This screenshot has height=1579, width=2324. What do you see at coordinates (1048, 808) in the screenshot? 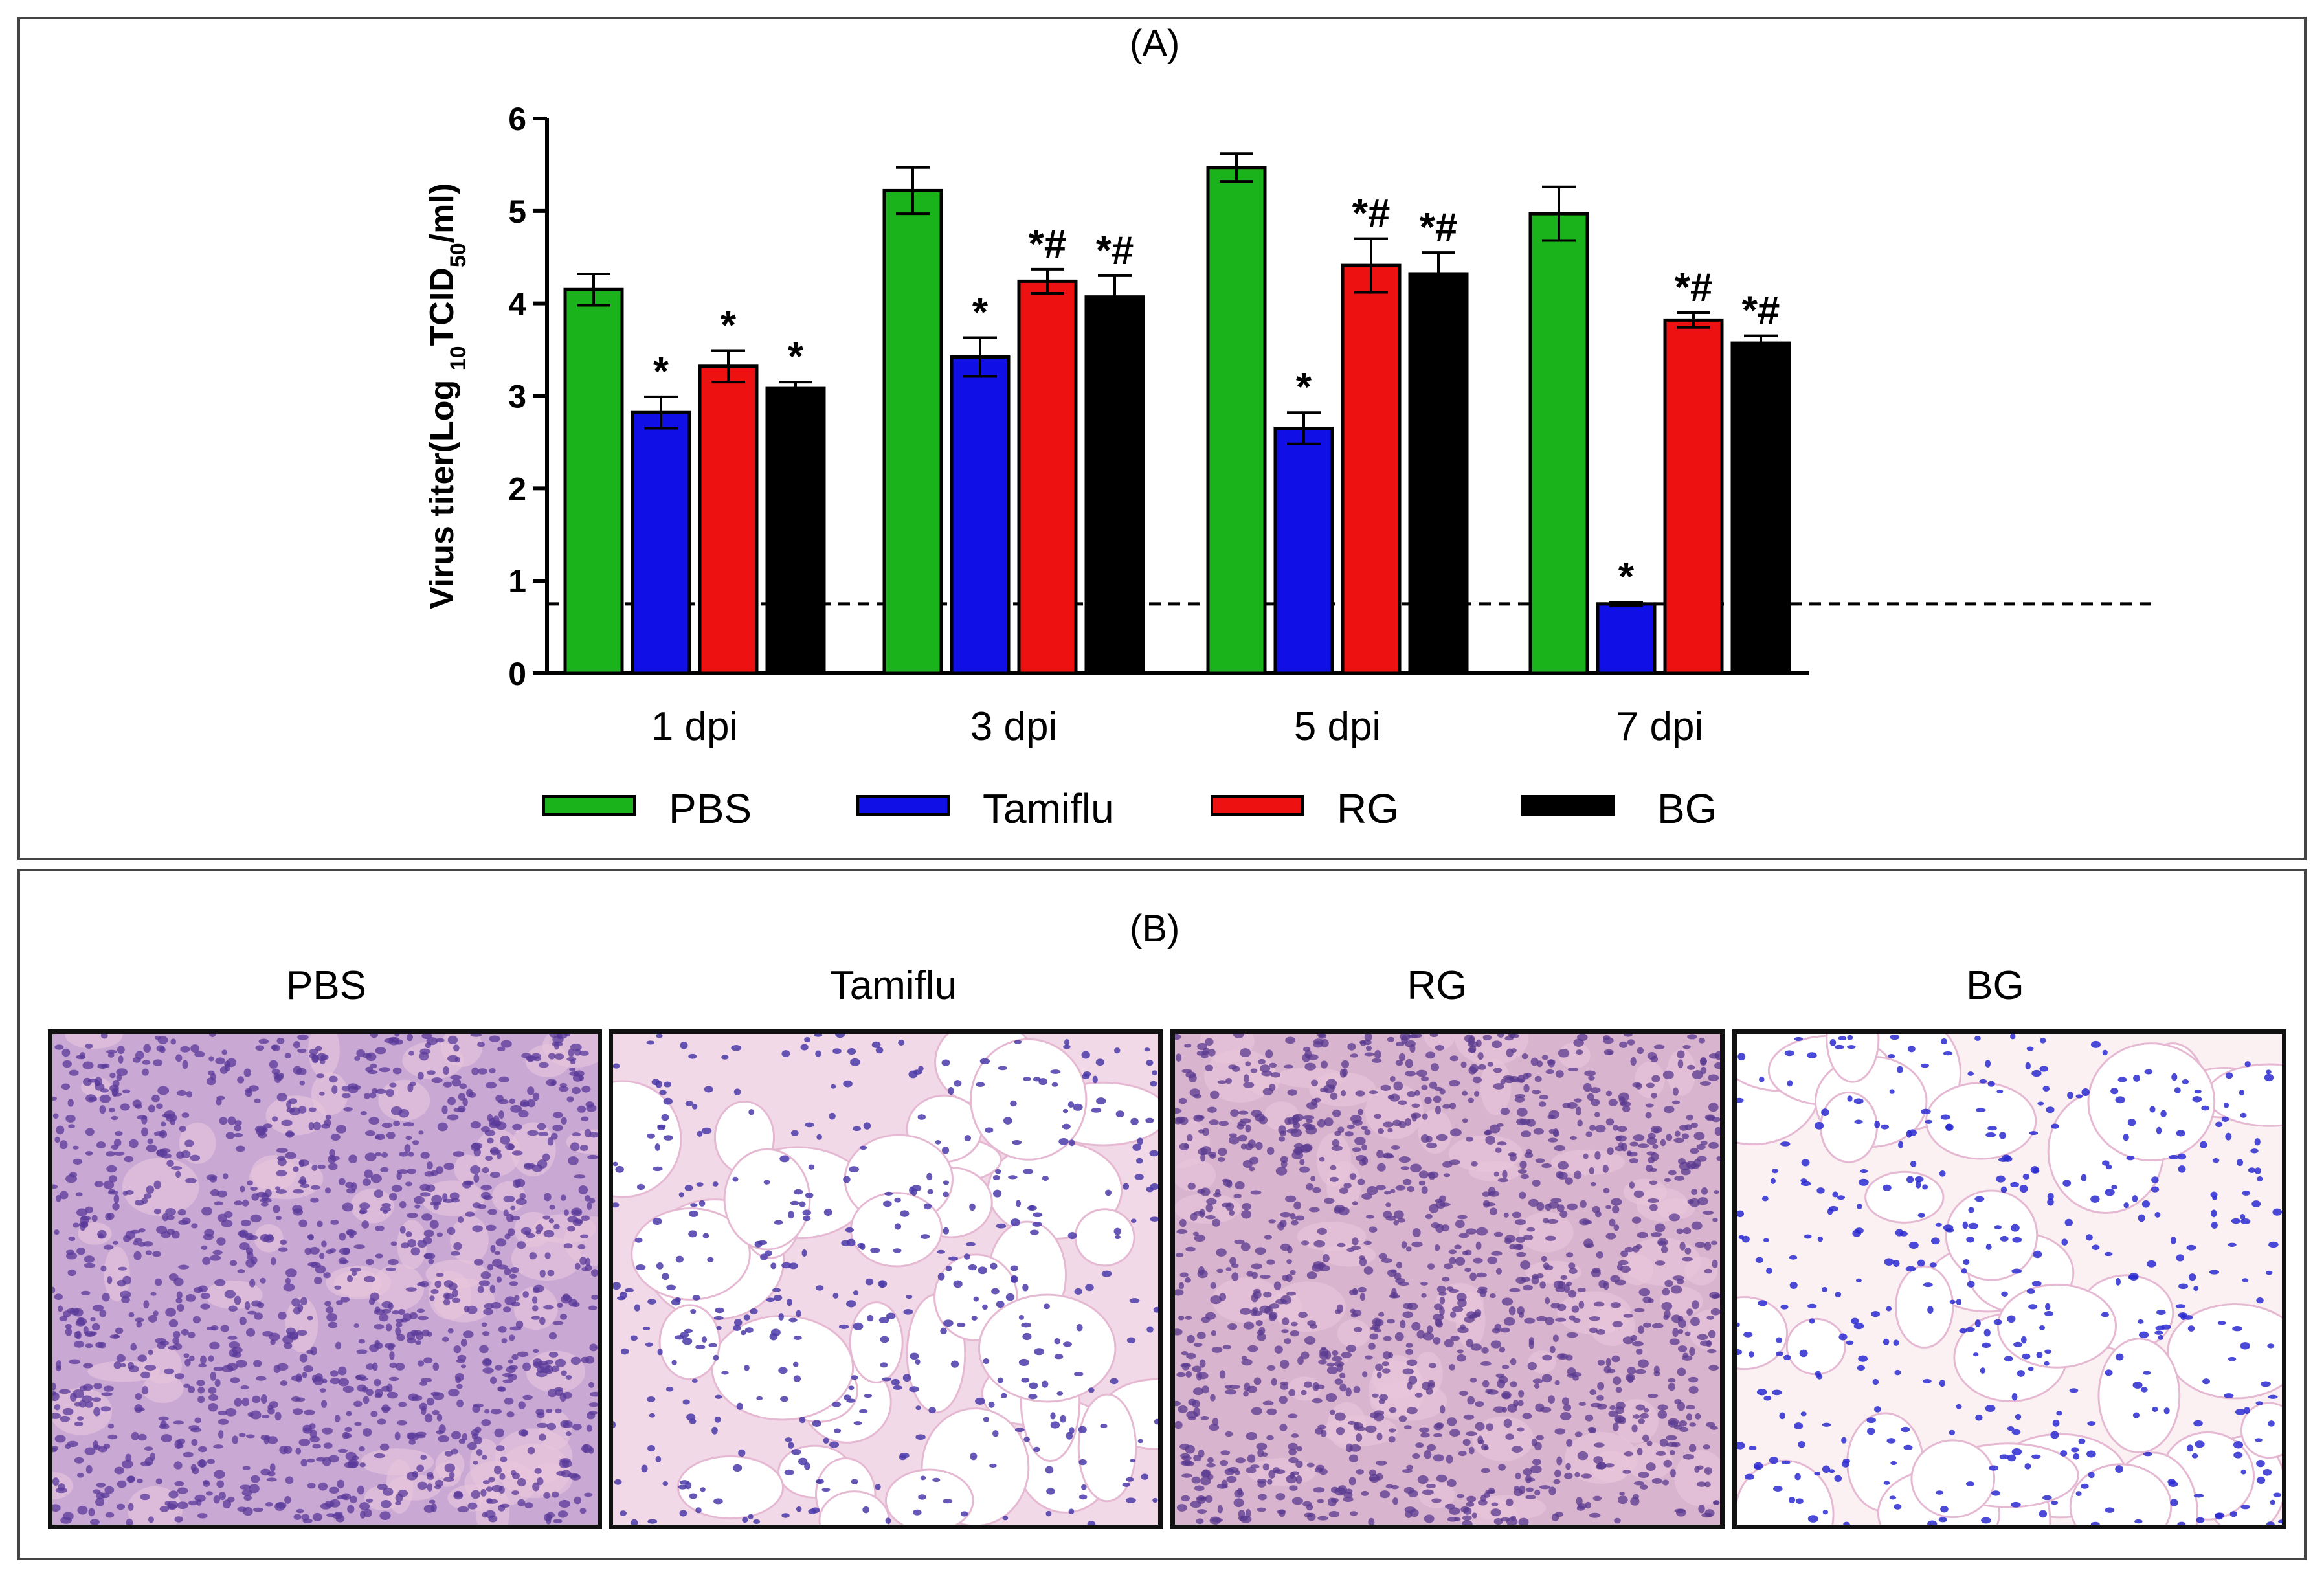
I see `legend-label-tamiflu: Tamiflu` at bounding box center [1048, 808].